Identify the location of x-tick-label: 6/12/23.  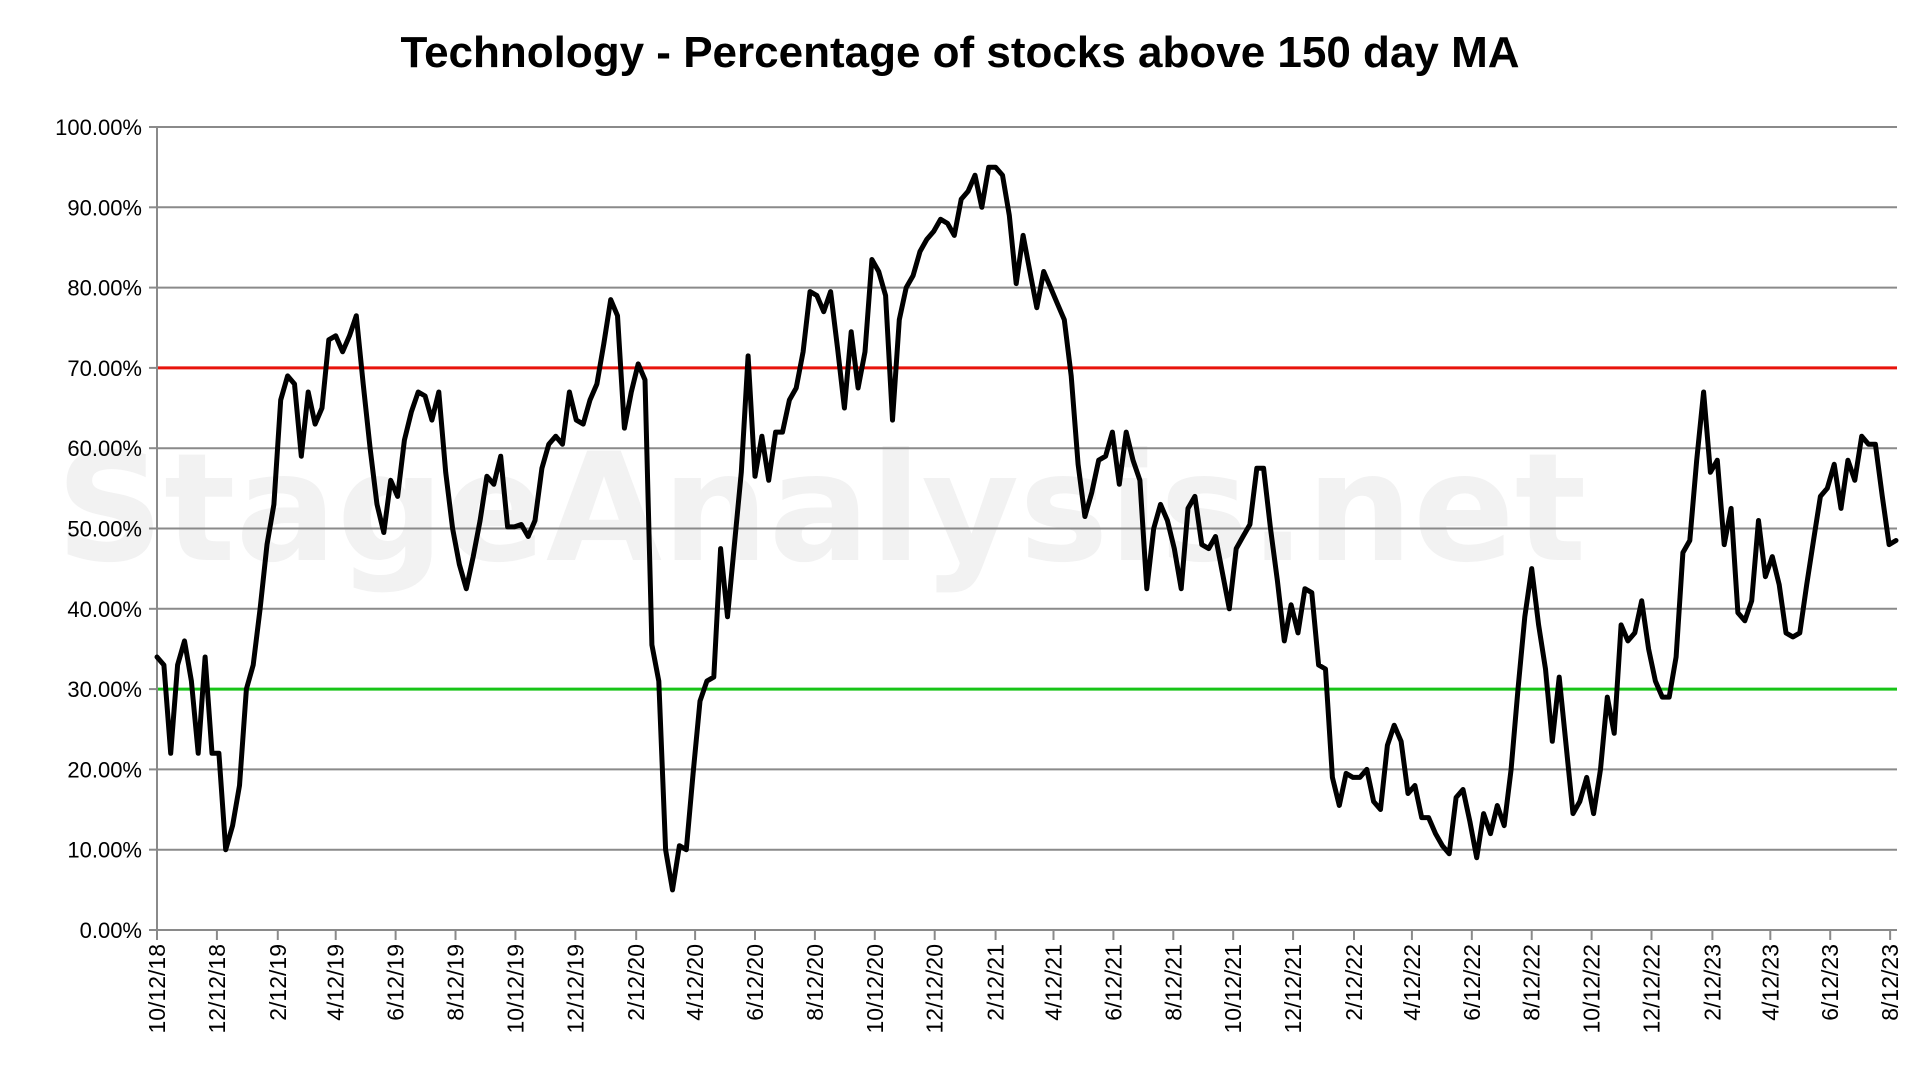
(1830, 982).